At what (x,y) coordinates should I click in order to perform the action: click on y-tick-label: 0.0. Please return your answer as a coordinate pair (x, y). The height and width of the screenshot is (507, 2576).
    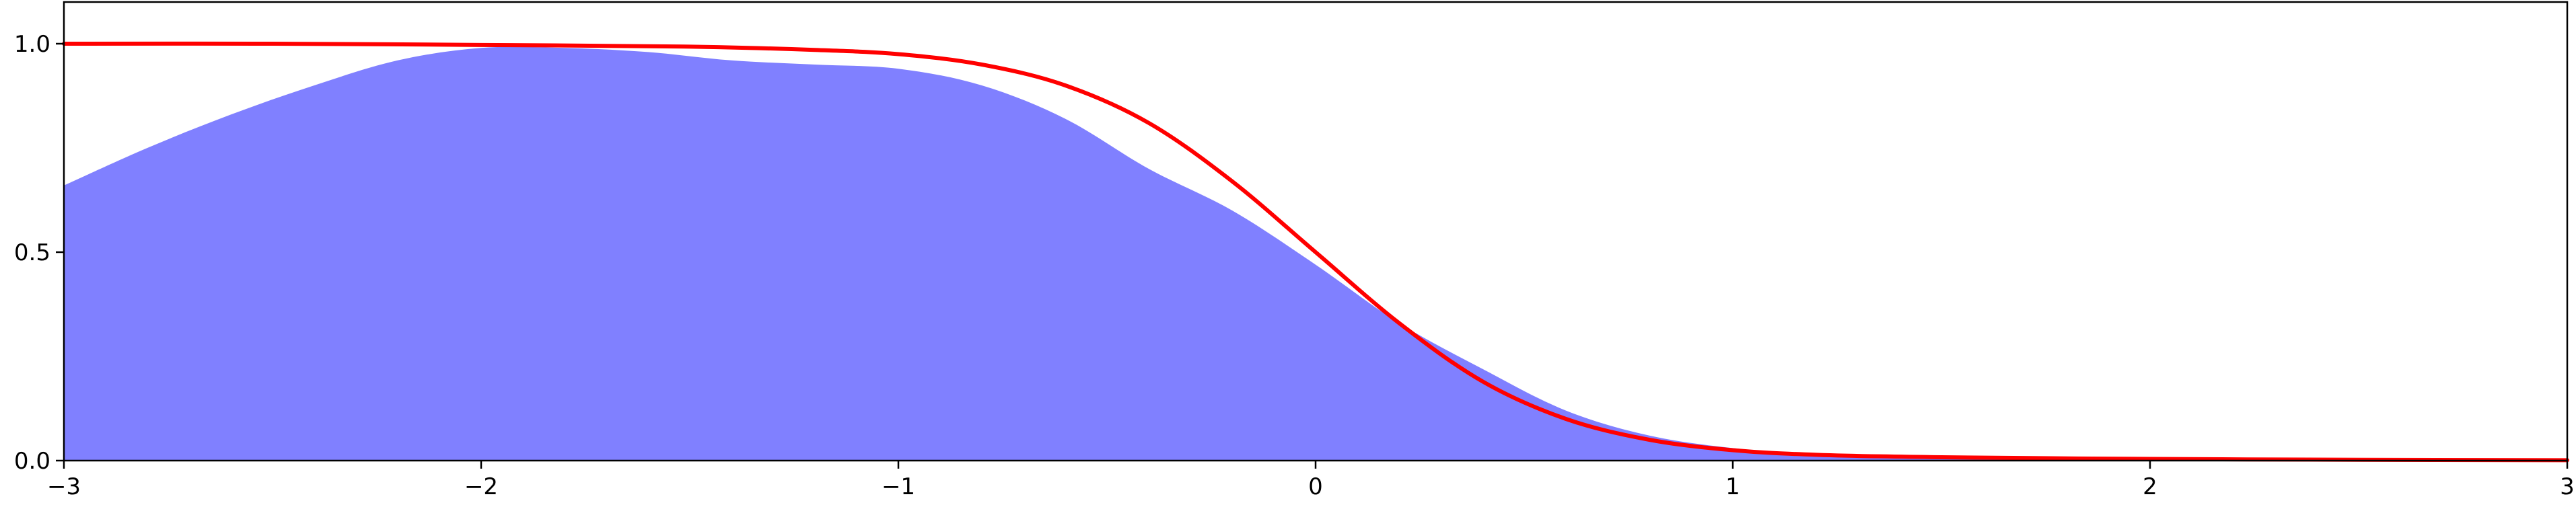
    Looking at the image, I should click on (32, 462).